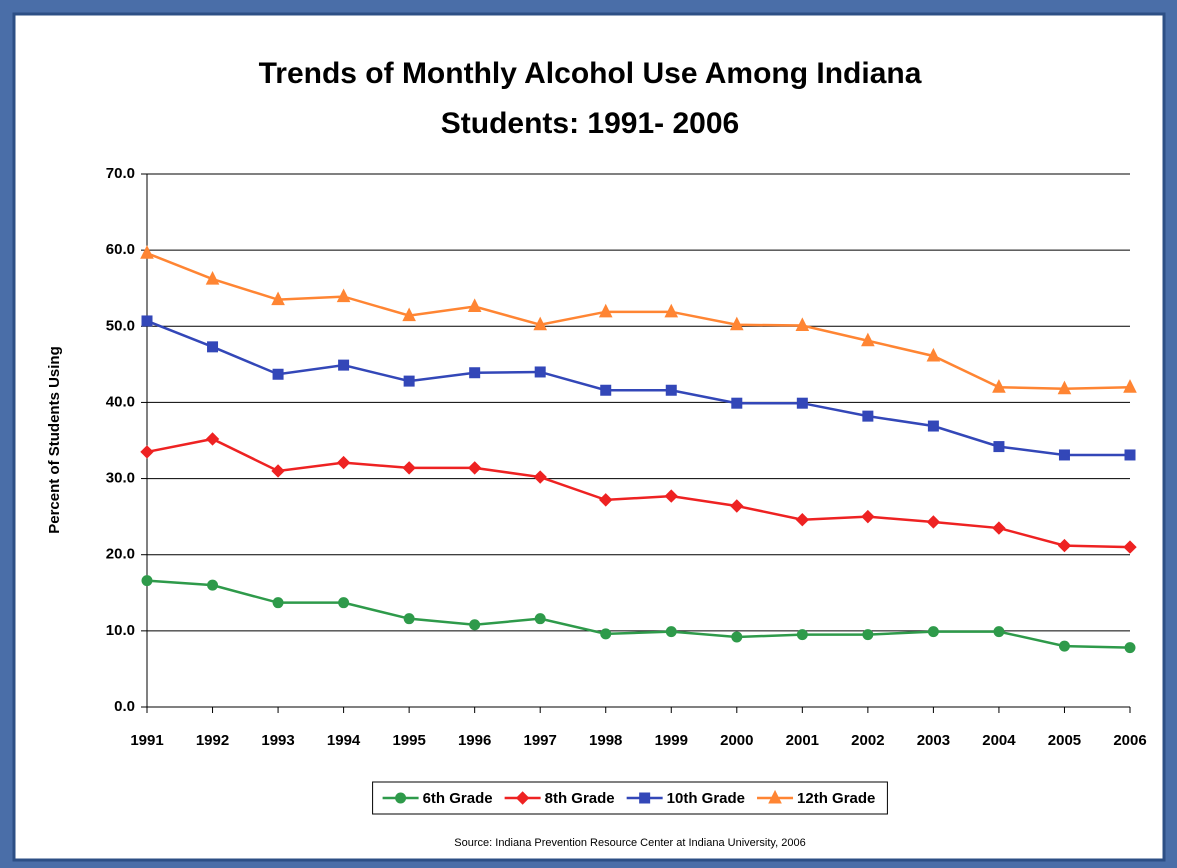 This screenshot has height=868, width=1177. What do you see at coordinates (836, 798) in the screenshot?
I see `legend-label: 12th Grade` at bounding box center [836, 798].